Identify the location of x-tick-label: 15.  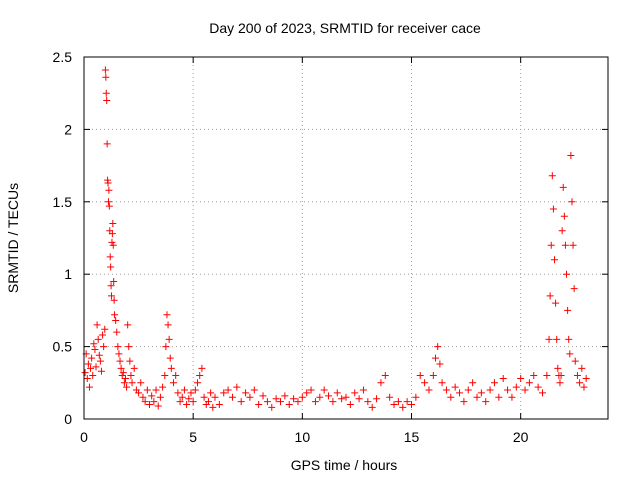
(412, 437).